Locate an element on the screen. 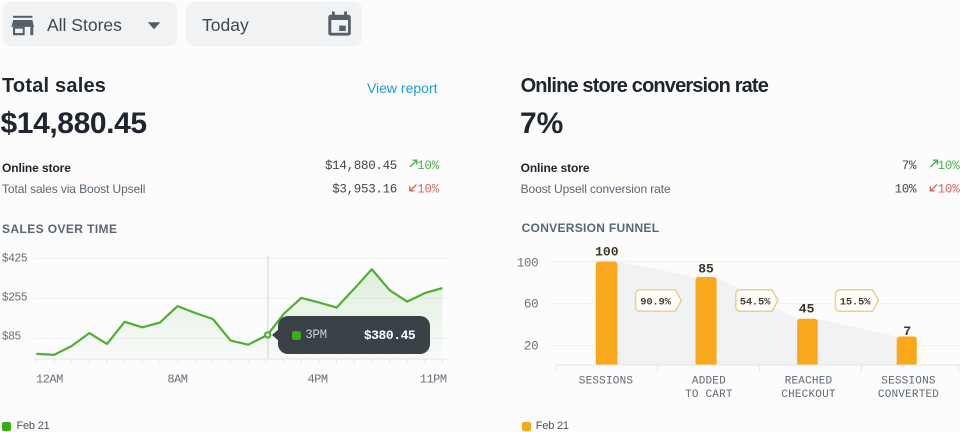  svg-text: 20 is located at coordinates (531, 346).